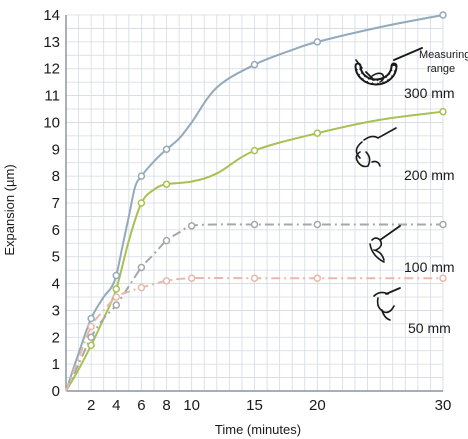  Describe the element at coordinates (56, 176) in the screenshot. I see `y-tick-label: 8` at that location.